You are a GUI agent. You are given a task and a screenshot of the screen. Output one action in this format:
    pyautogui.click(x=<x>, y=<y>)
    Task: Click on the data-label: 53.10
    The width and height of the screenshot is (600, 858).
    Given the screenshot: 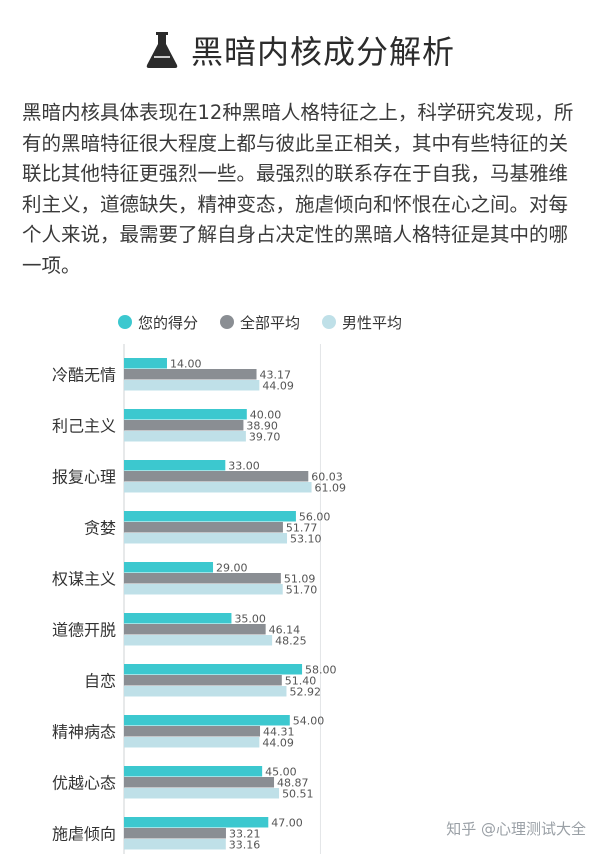 What is the action you would take?
    pyautogui.click(x=306, y=539)
    